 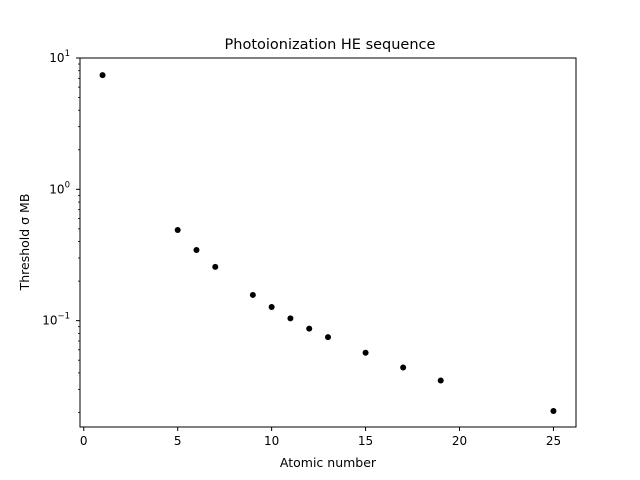 What do you see at coordinates (328, 462) in the screenshot?
I see `x-axis-label: Atomic number` at bounding box center [328, 462].